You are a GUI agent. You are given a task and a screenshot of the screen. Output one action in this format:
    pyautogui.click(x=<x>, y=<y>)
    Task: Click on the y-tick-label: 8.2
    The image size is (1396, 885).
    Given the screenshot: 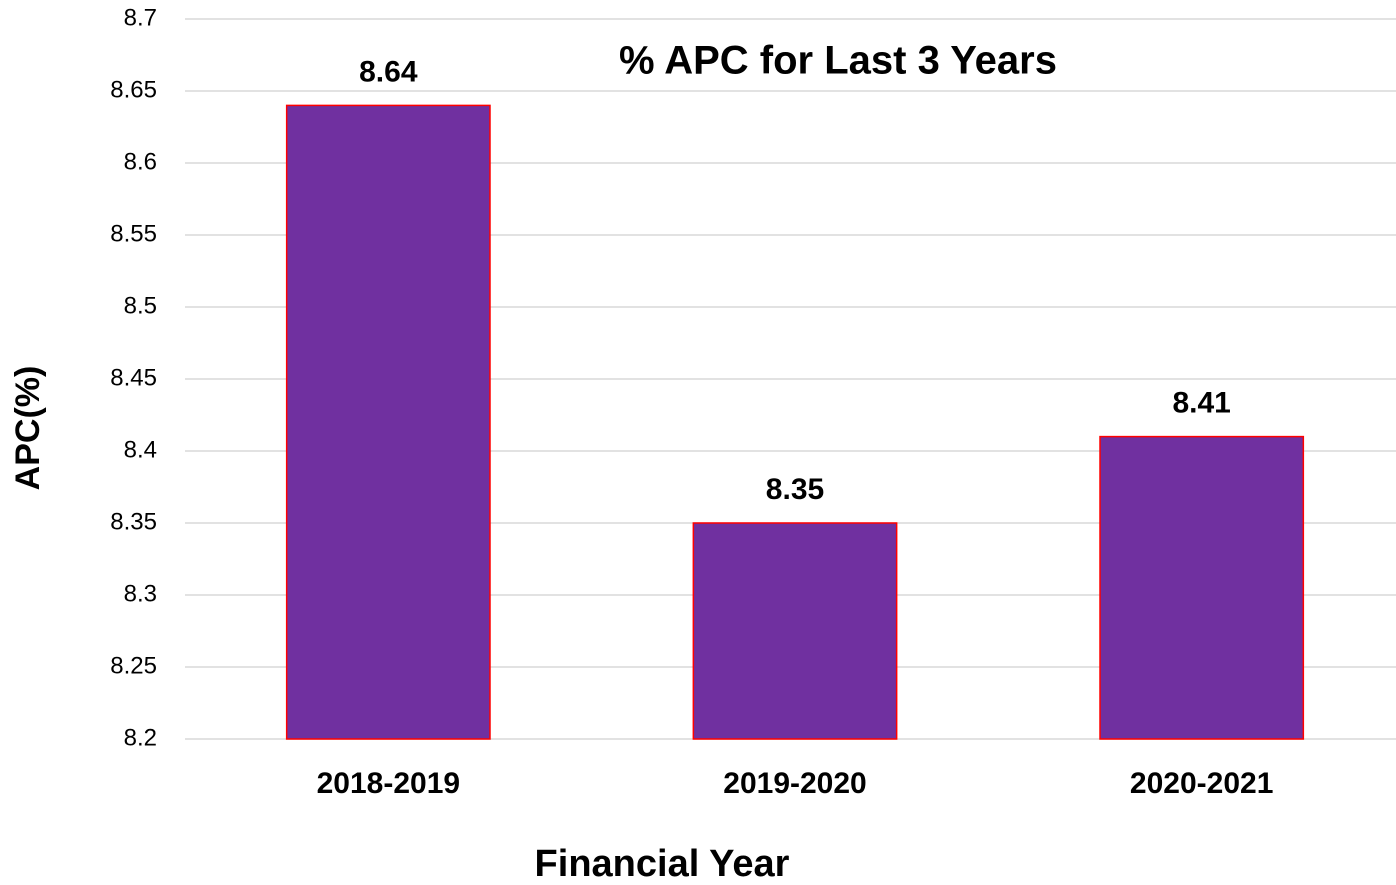 What is the action you would take?
    pyautogui.click(x=140, y=737)
    